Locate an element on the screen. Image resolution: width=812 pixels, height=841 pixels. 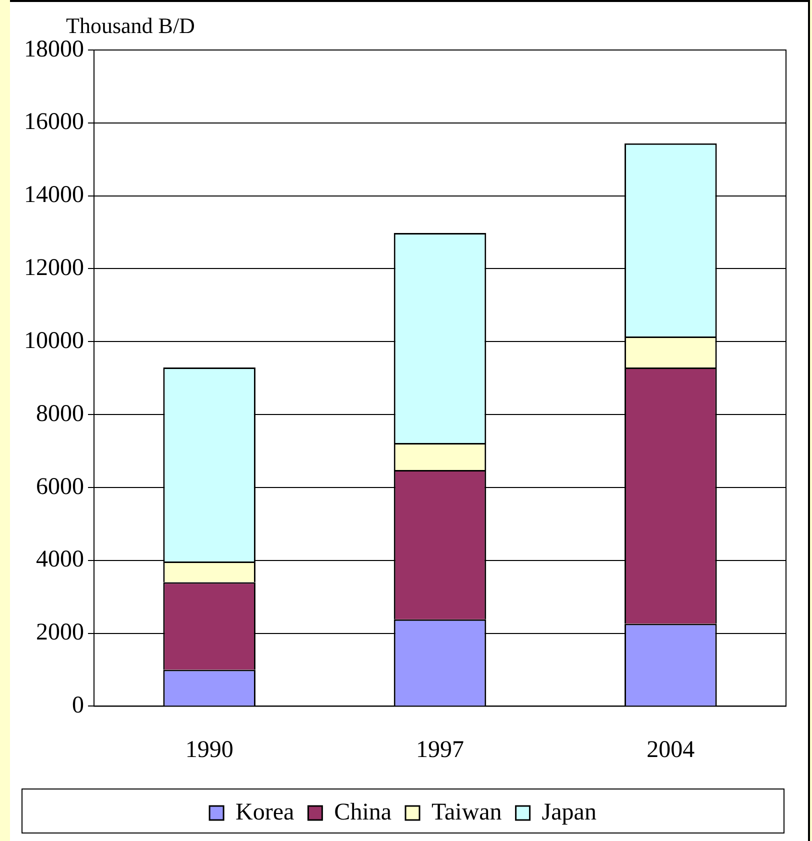
y-tick-label: 14000 is located at coordinates (54, 195).